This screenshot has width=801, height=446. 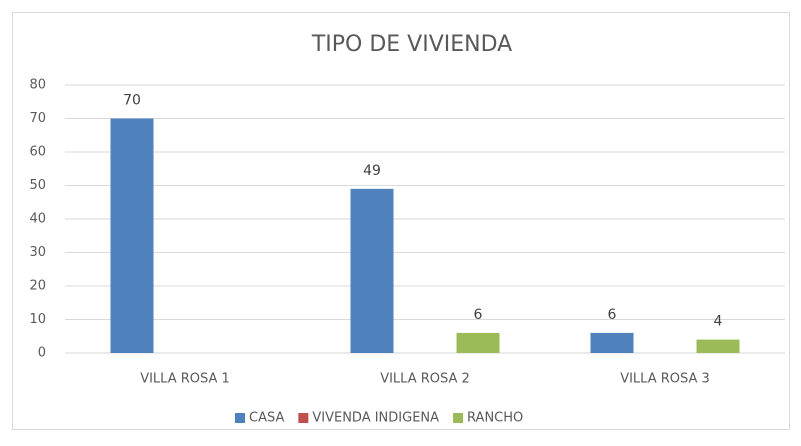 I want to click on y-tick-label: 80, so click(x=37, y=85).